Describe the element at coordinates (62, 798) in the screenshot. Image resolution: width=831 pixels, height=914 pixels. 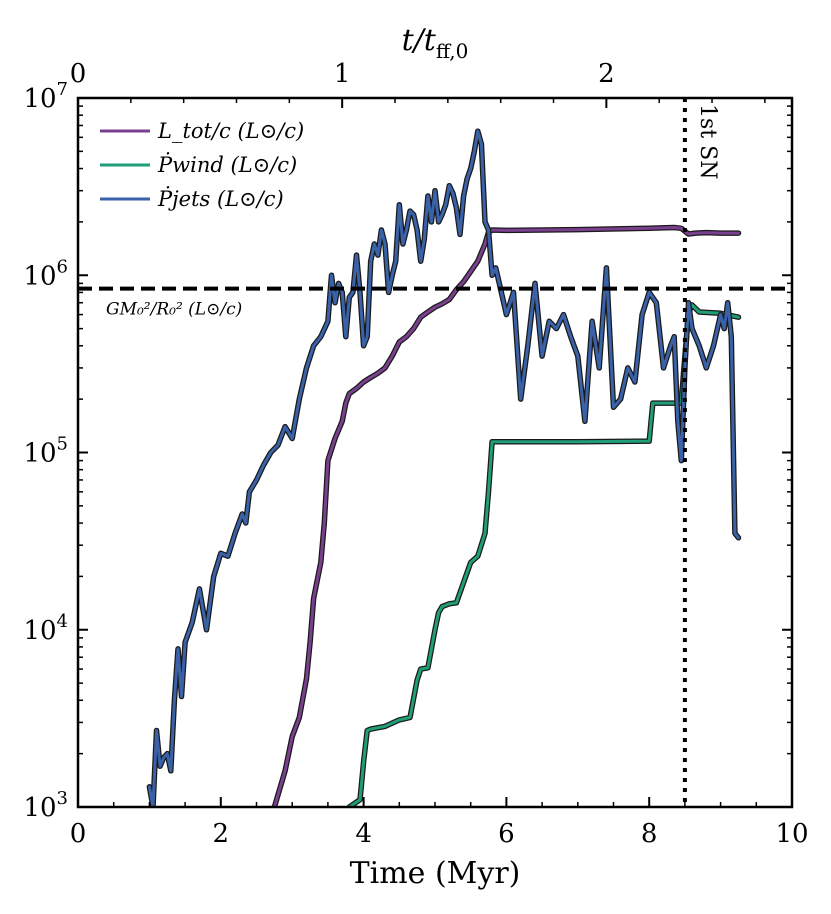
I see `y-tick-exponent: 3` at that location.